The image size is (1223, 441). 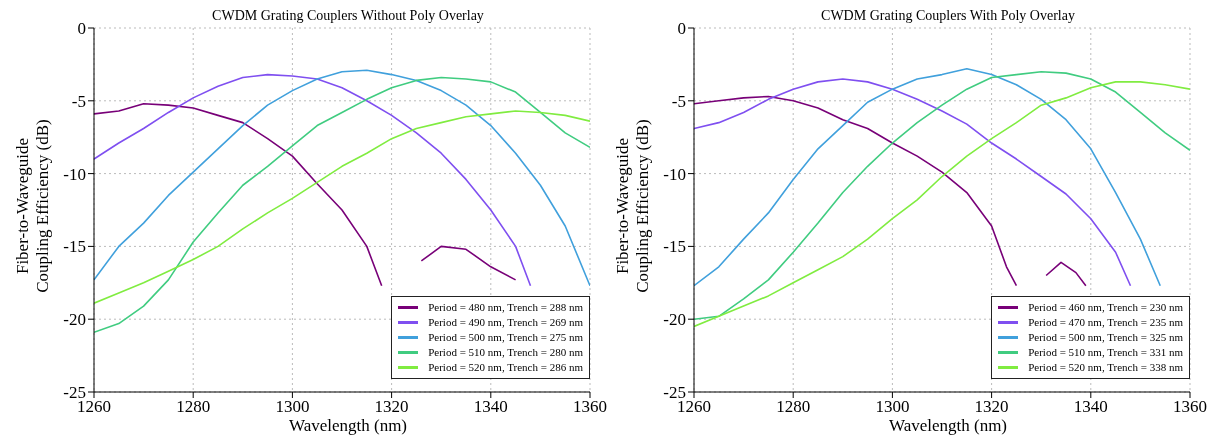 What do you see at coordinates (1105, 337) in the screenshot?
I see `legend-label: Period = 500 nm, Trench = 325 nm` at bounding box center [1105, 337].